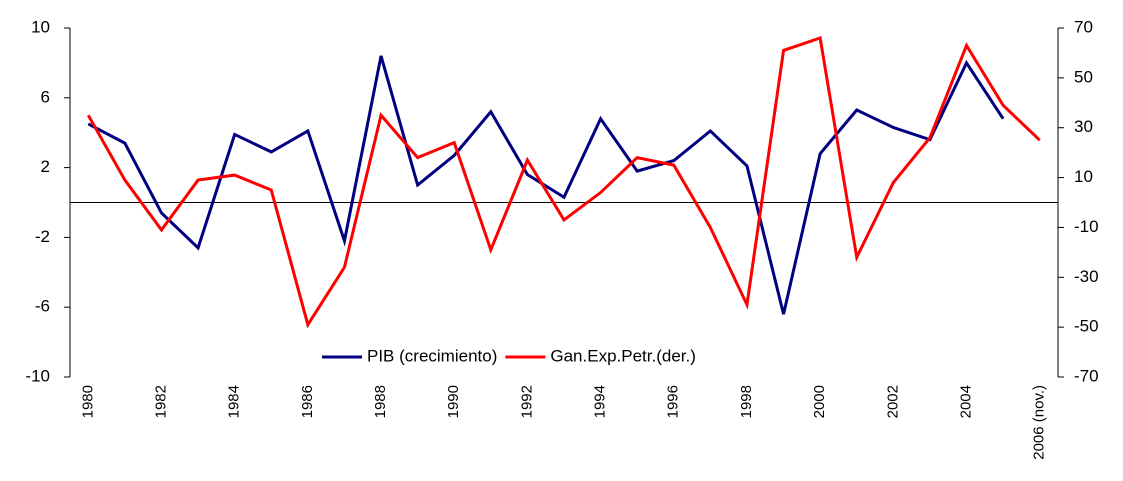 This screenshot has width=1123, height=481. I want to click on y2-tick-label: 10, so click(1083, 176).